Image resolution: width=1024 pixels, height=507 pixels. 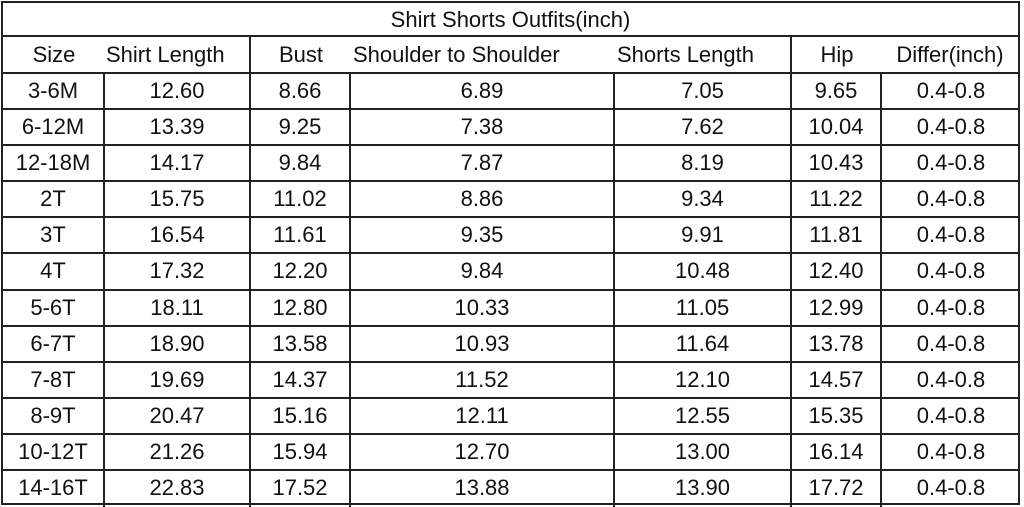 What do you see at coordinates (178, 489) in the screenshot?
I see `cell-shirt-length: 22.83` at bounding box center [178, 489].